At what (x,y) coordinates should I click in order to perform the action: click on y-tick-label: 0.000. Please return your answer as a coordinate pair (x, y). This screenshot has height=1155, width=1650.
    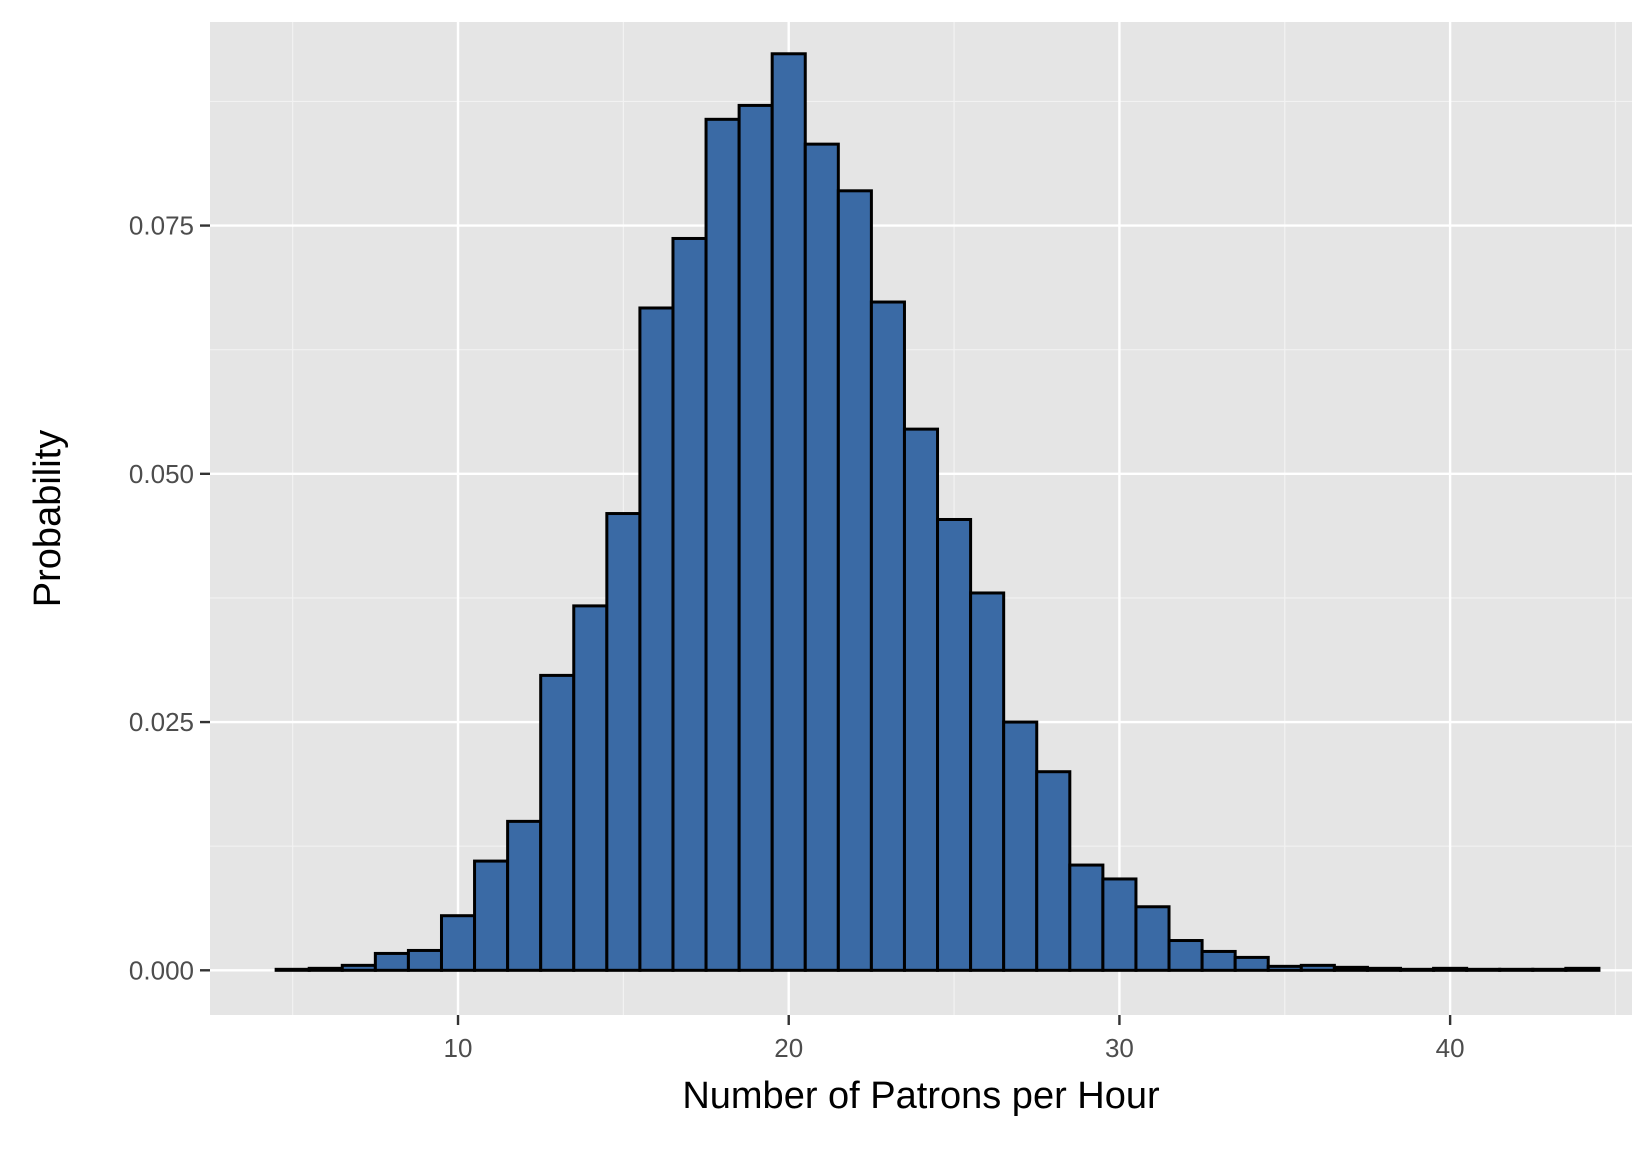
    Looking at the image, I should click on (161, 970).